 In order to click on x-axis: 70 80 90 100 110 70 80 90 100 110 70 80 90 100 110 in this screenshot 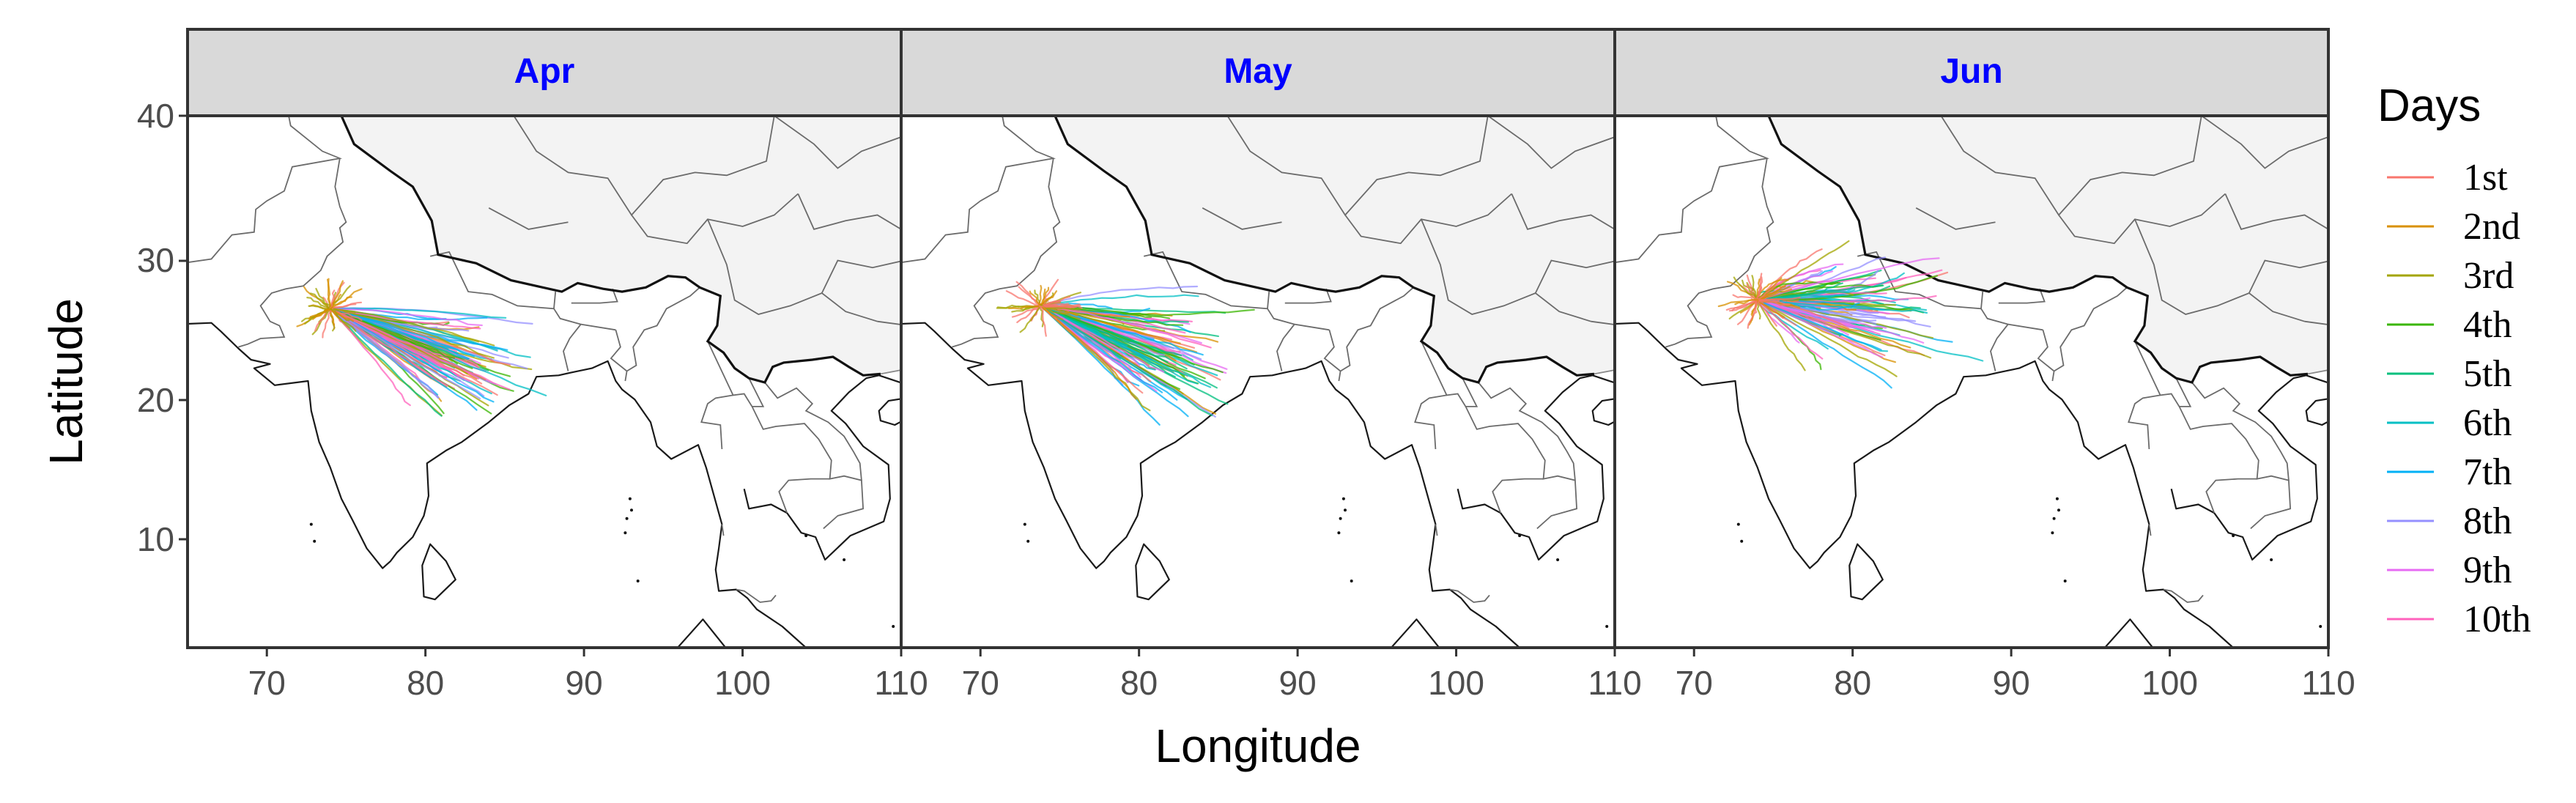, I will do `click(1301, 675)`.